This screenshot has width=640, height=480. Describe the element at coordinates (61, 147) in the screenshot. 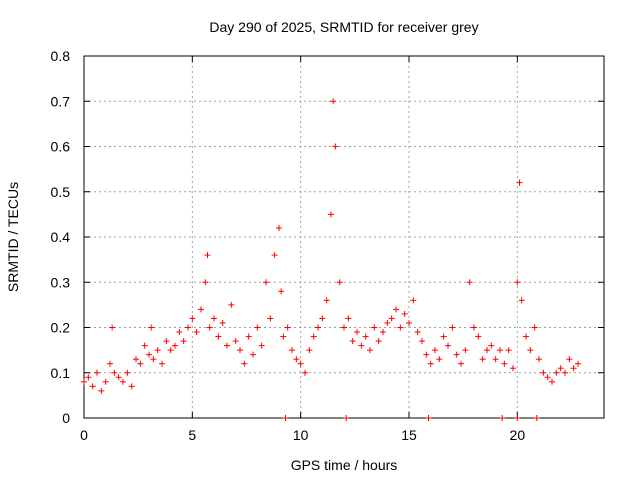

I see `y-tick-label: 0.6` at that location.